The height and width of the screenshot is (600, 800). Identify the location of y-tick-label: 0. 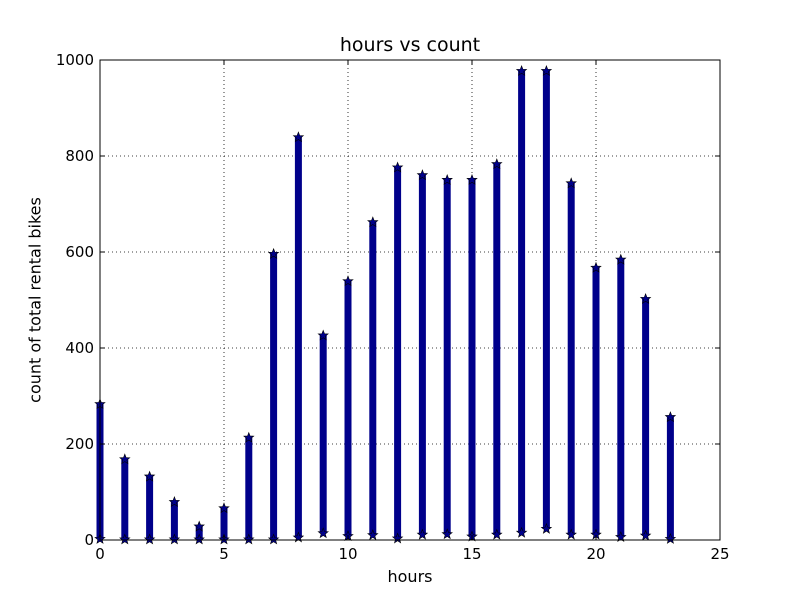
(89, 540).